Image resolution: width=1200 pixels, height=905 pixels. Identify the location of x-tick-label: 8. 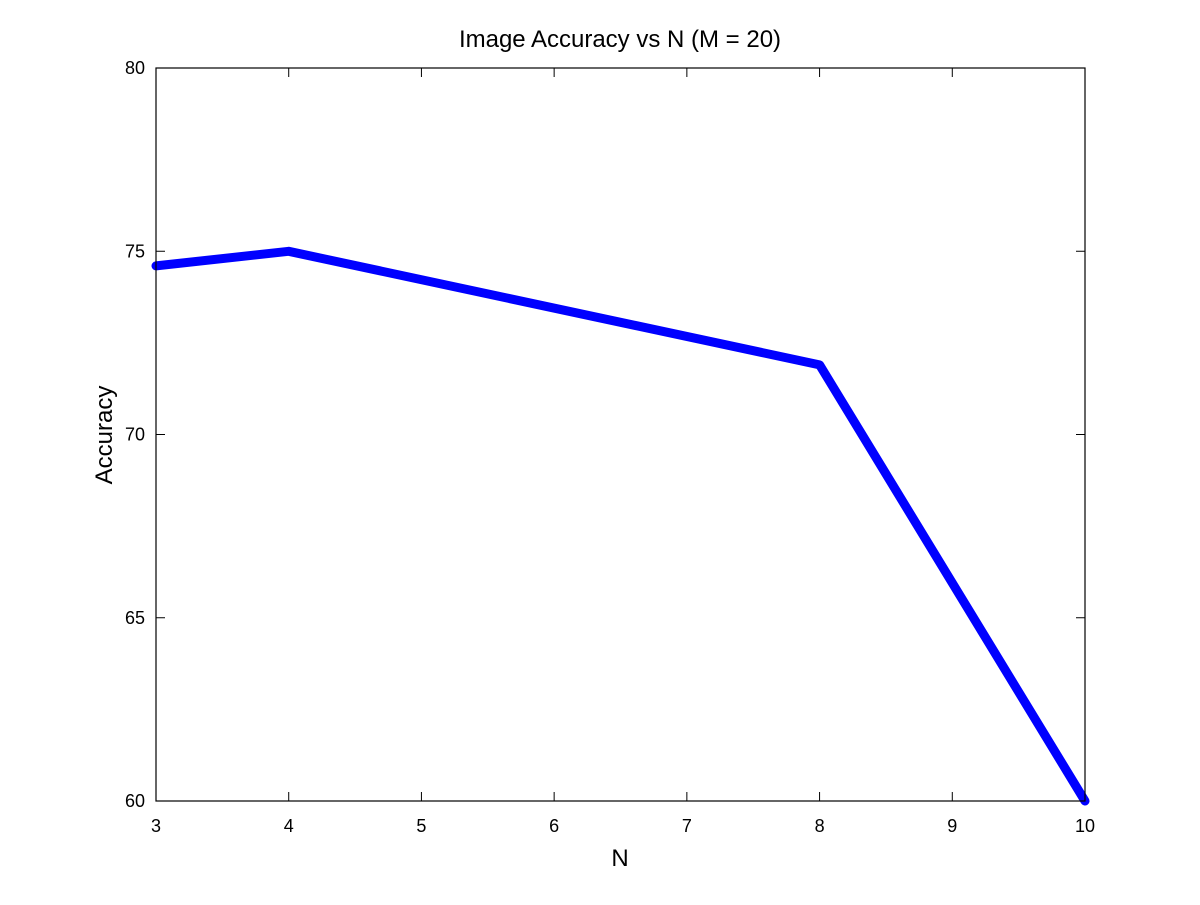
(820, 826).